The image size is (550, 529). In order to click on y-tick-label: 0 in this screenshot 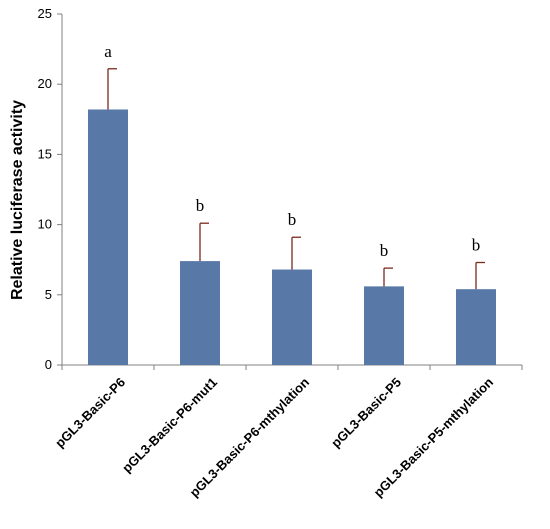, I will do `click(48, 364)`.